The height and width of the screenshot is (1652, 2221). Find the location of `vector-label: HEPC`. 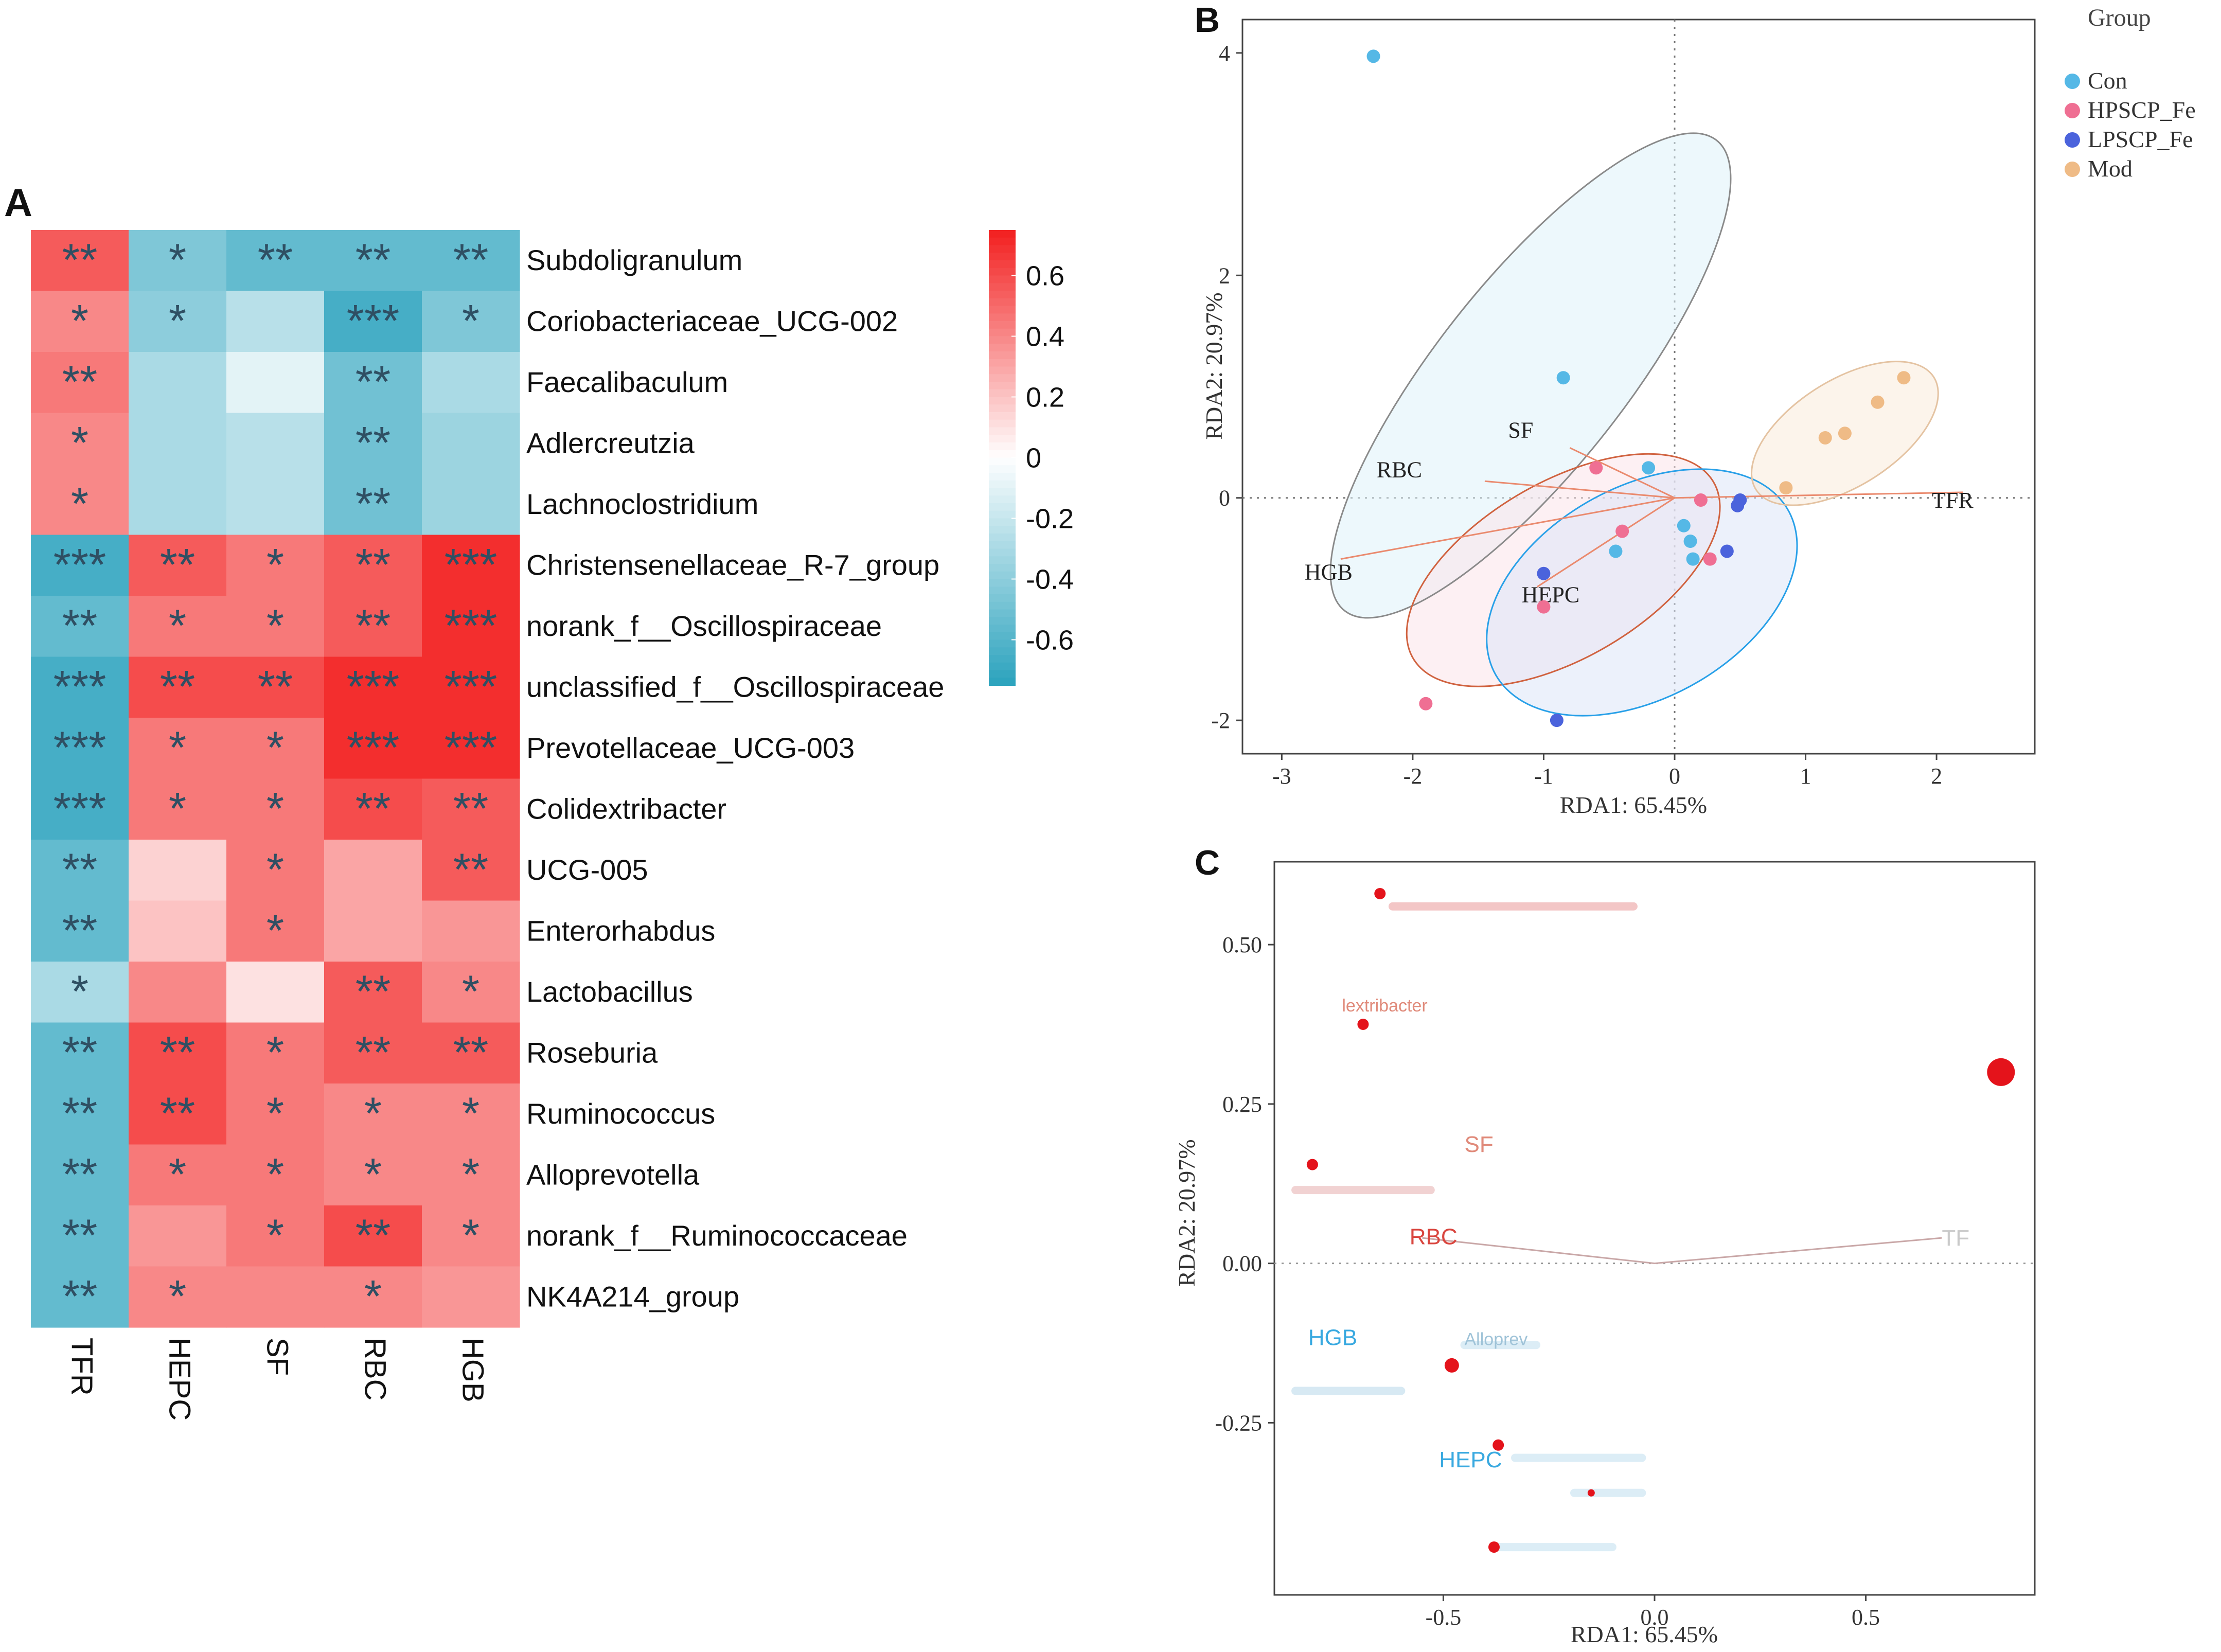

vector-label: HEPC is located at coordinates (1550, 595).